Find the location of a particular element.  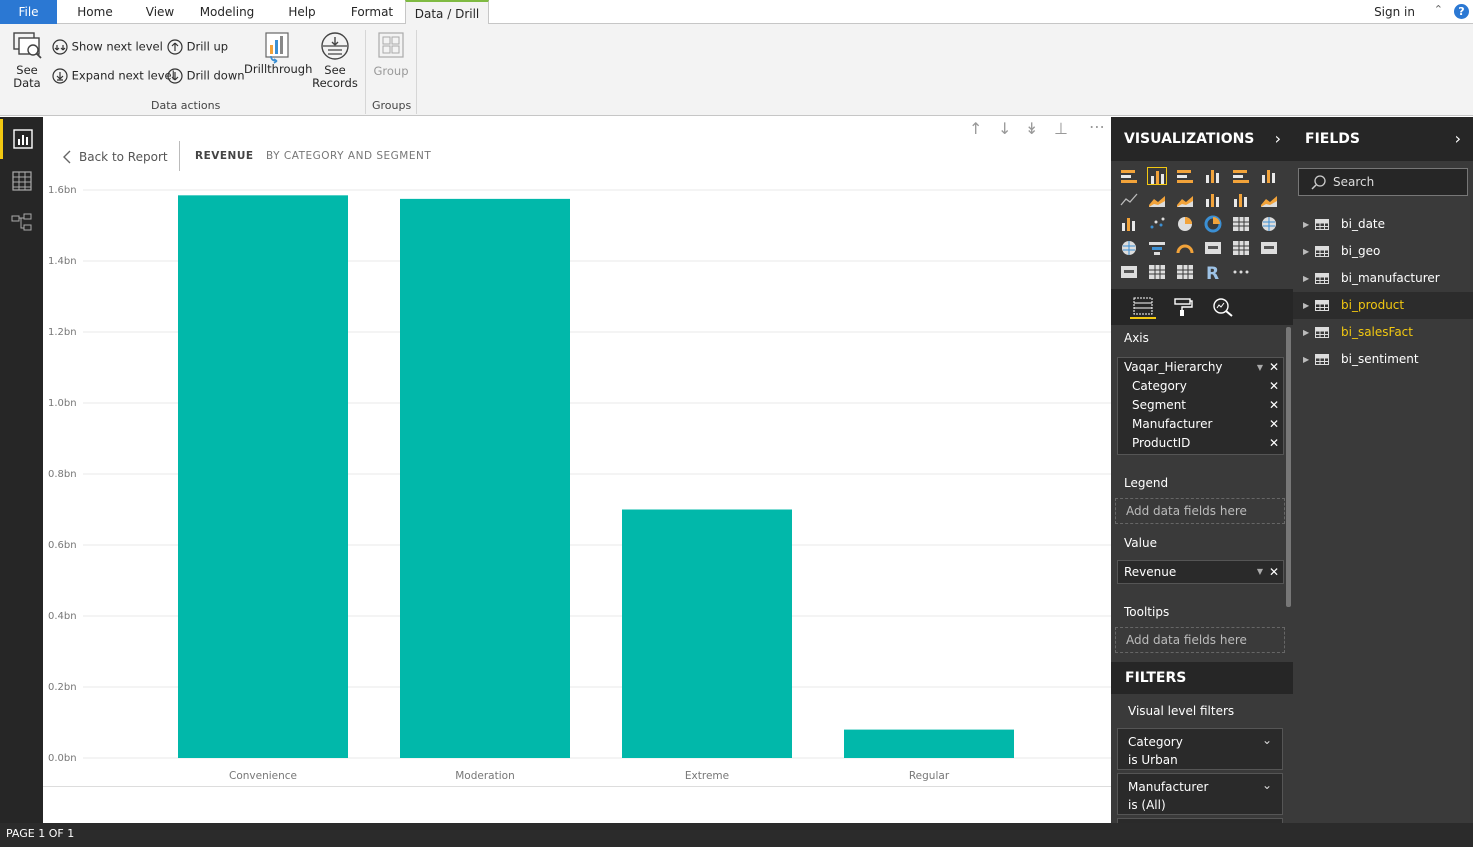

drill-down-button: Drill down is located at coordinates (206, 76).